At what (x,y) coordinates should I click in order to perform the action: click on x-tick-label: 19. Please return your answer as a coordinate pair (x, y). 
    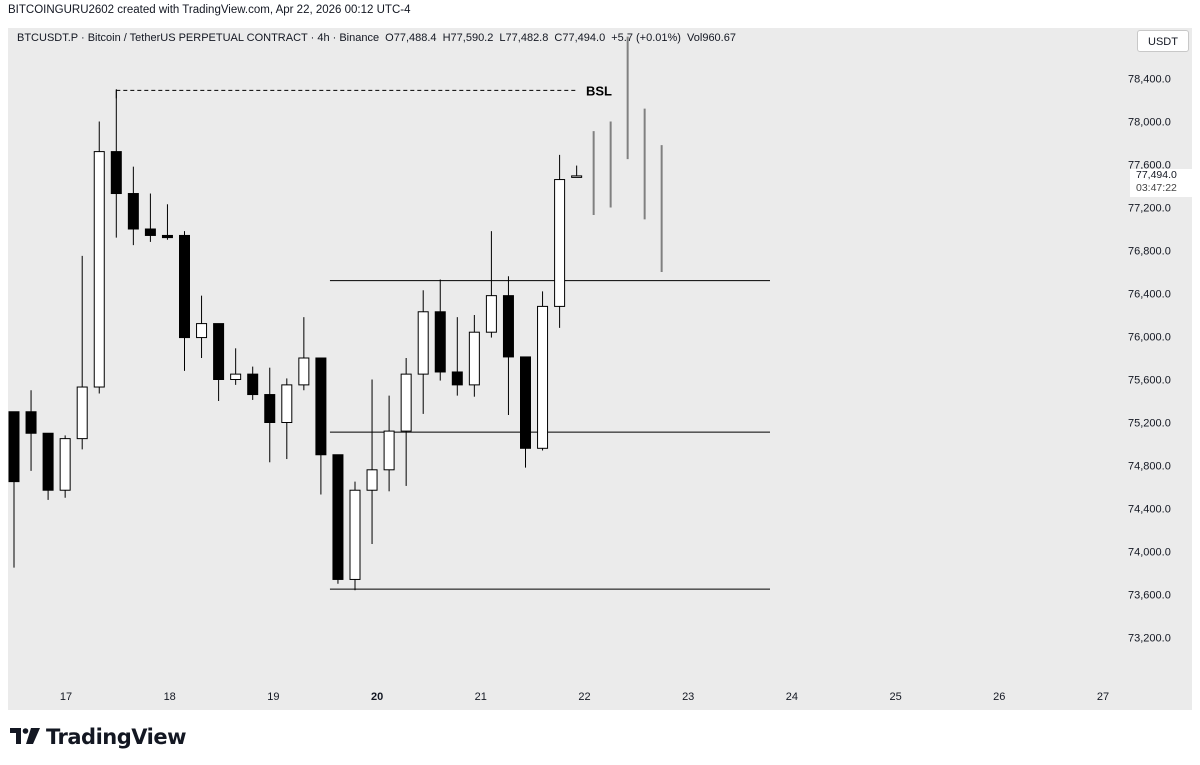
    Looking at the image, I should click on (273, 697).